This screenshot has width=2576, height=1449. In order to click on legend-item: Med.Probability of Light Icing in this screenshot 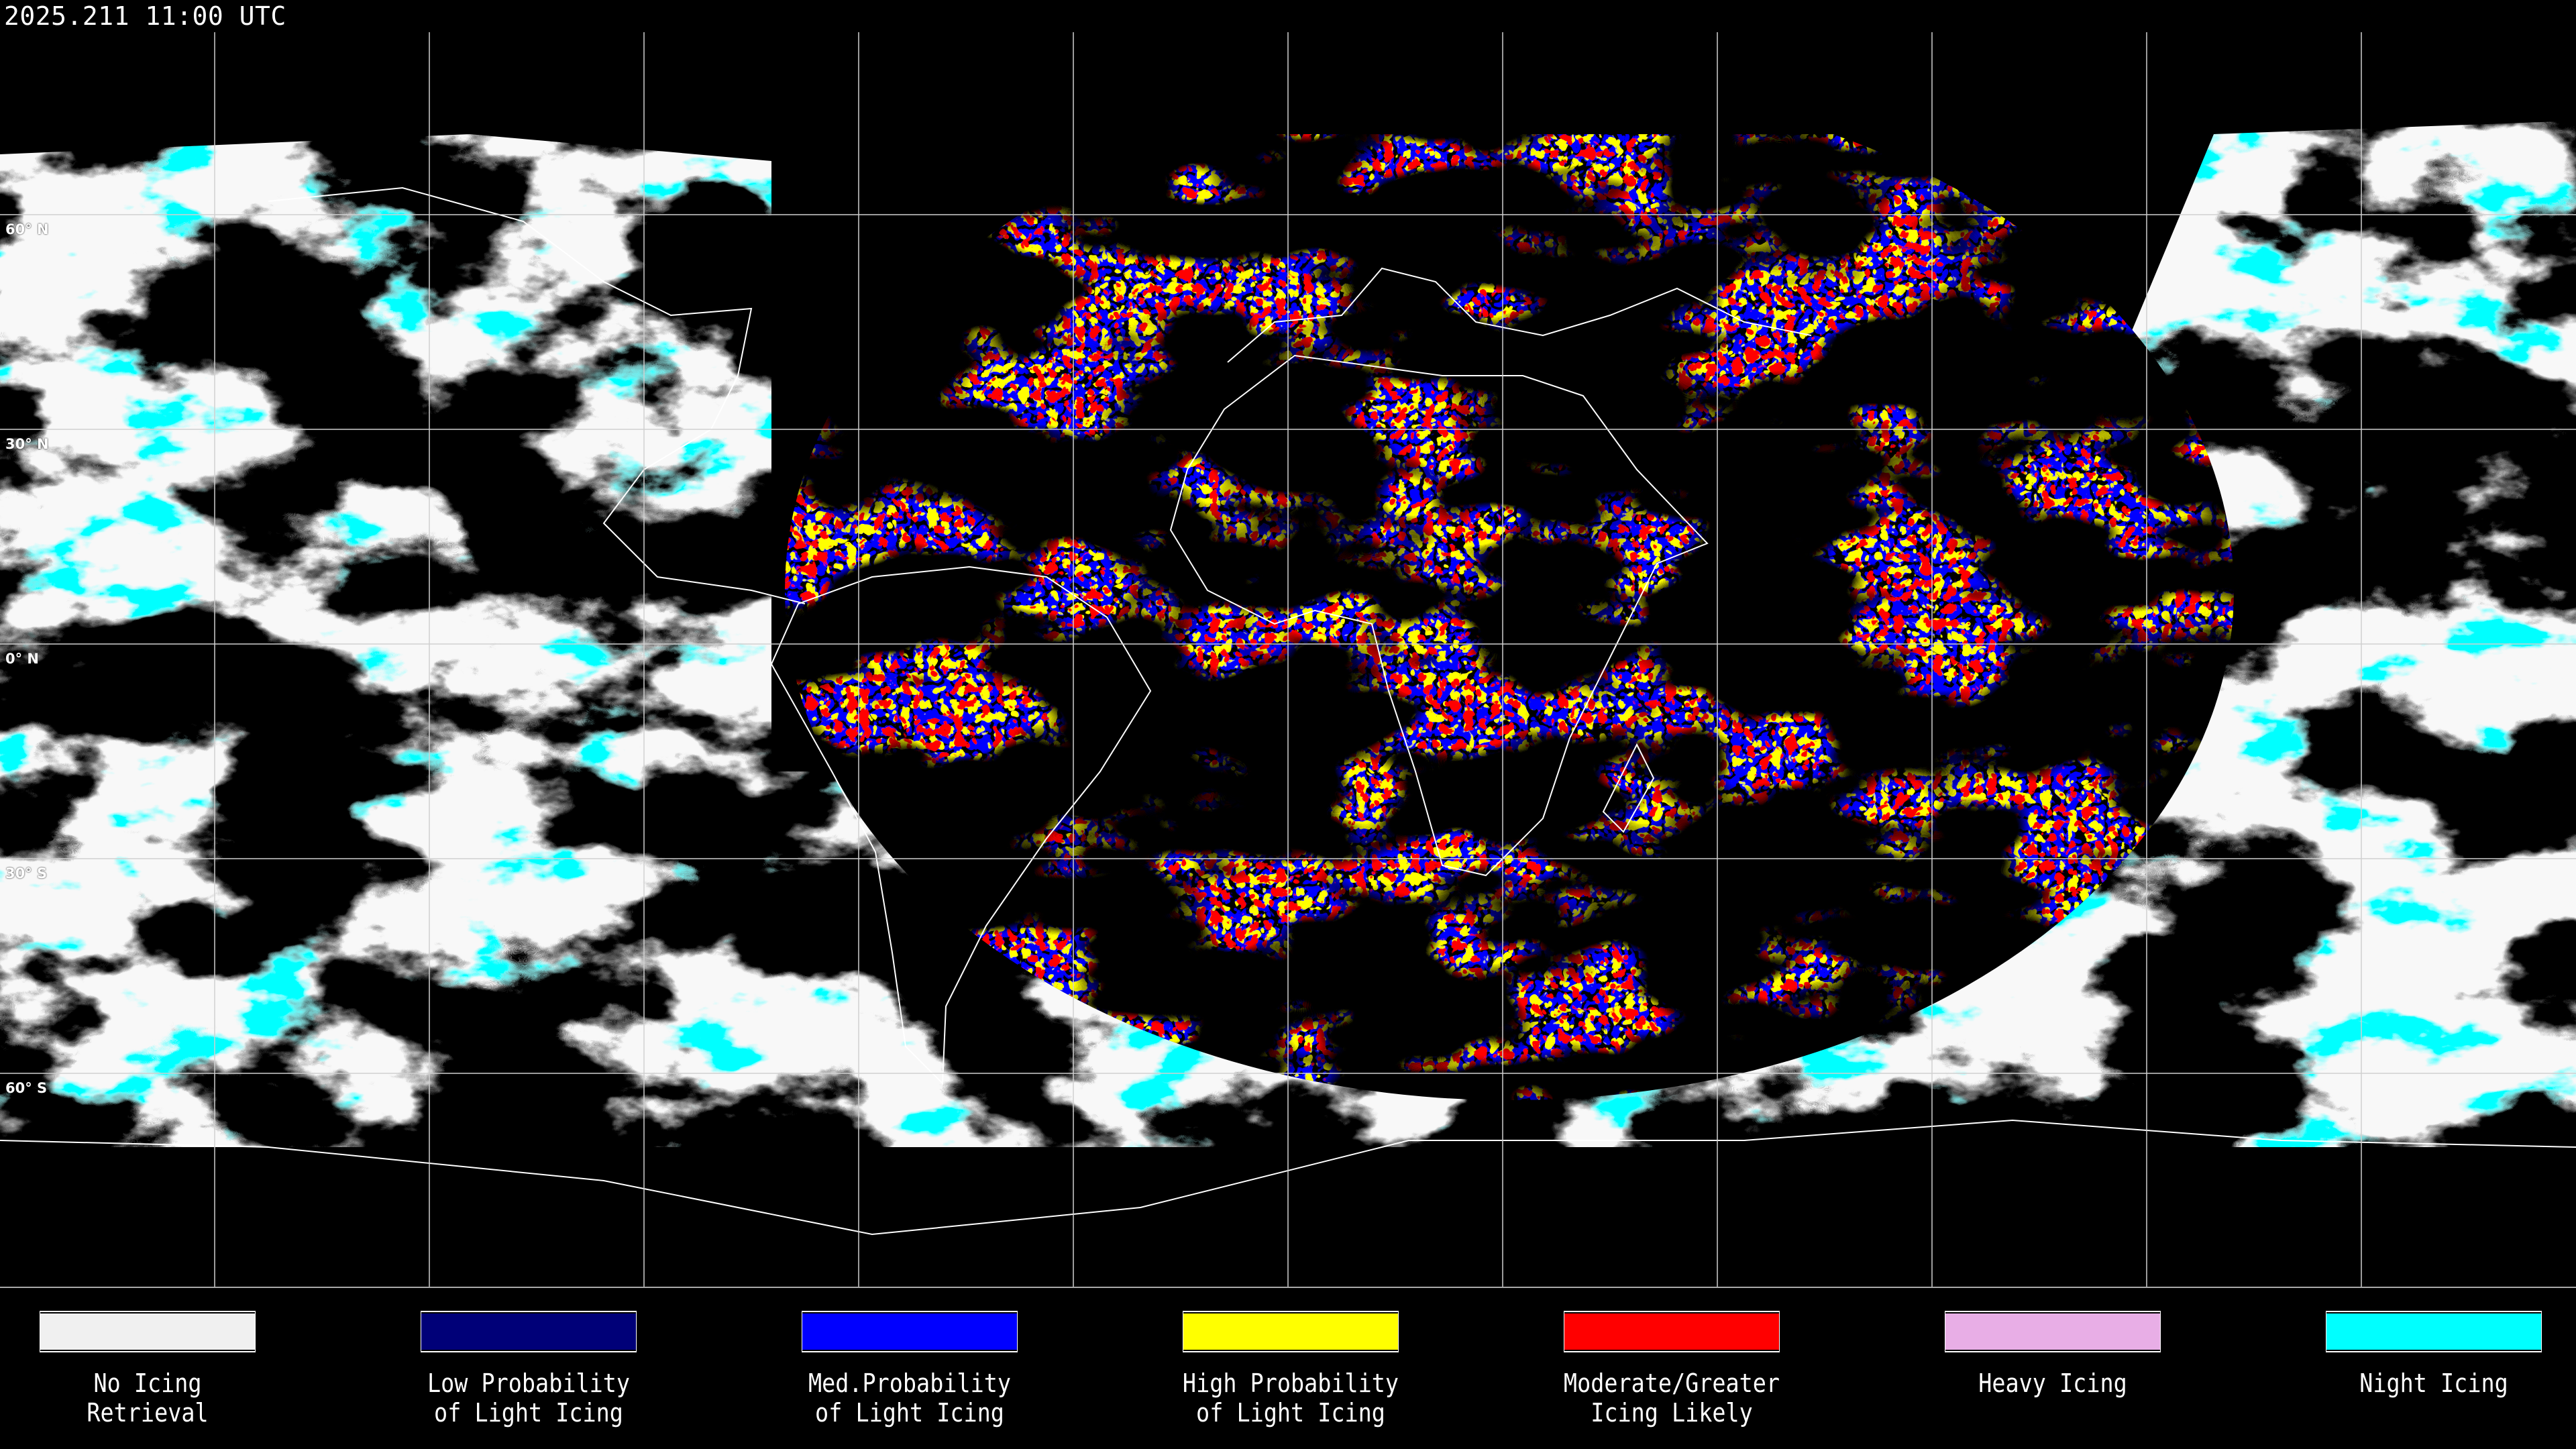, I will do `click(909, 1369)`.